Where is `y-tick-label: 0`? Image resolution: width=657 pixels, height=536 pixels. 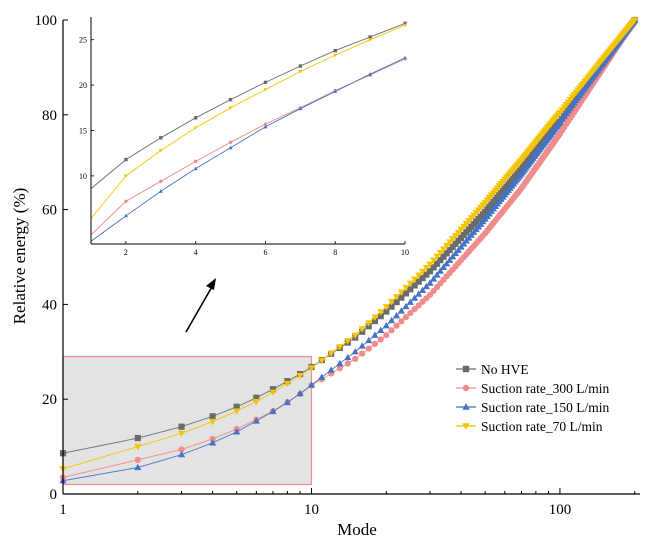 y-tick-label: 0 is located at coordinates (54, 495).